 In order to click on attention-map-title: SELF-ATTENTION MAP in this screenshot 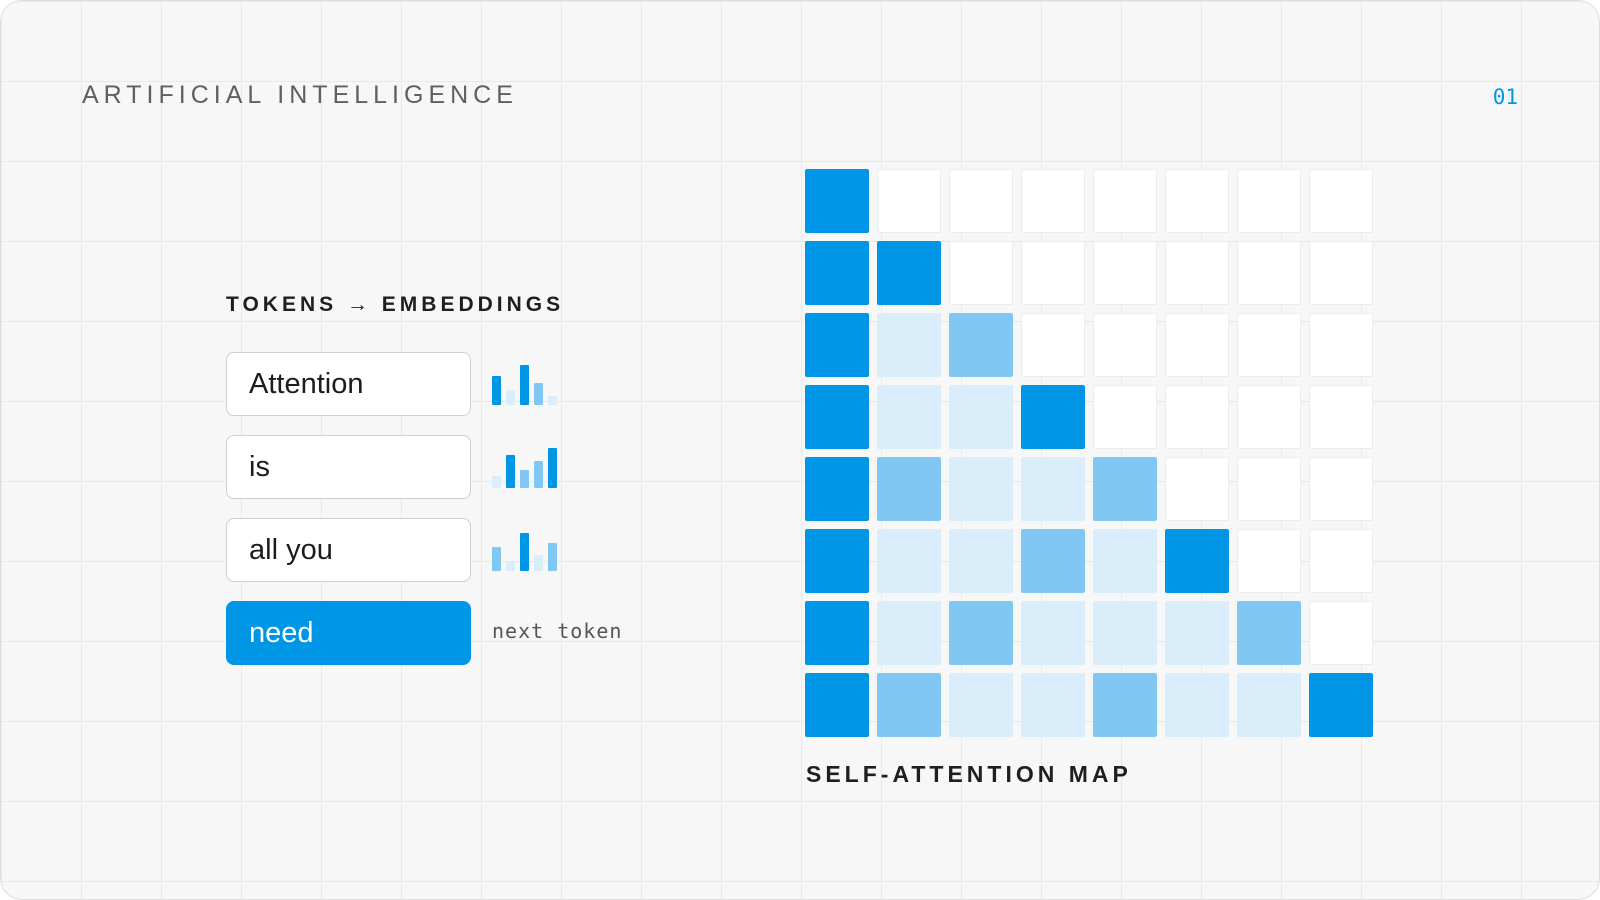, I will do `click(969, 774)`.